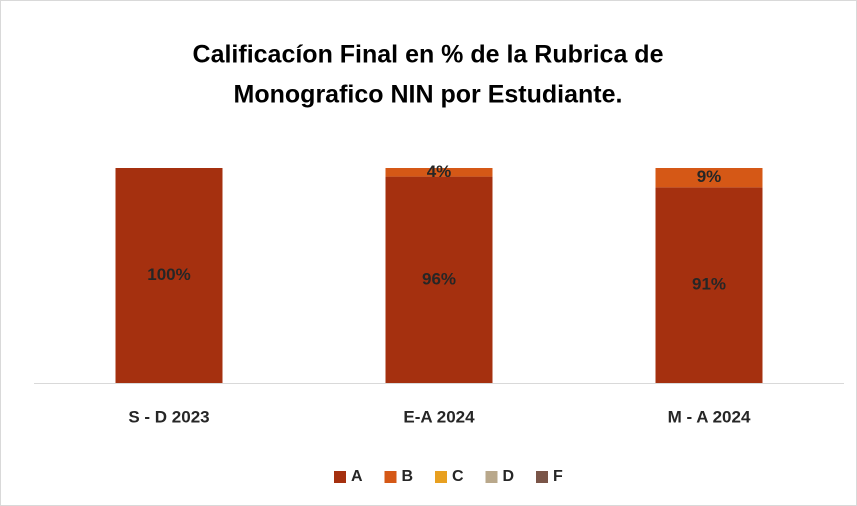 Image resolution: width=857 pixels, height=506 pixels. What do you see at coordinates (408, 476) in the screenshot?
I see `legend-label: B` at bounding box center [408, 476].